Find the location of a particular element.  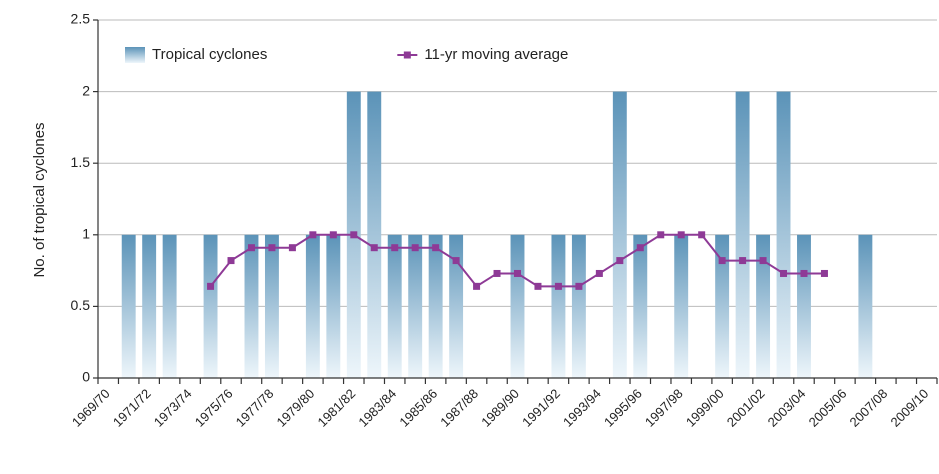

x-tick-label: 2001/02 is located at coordinates (746, 408).